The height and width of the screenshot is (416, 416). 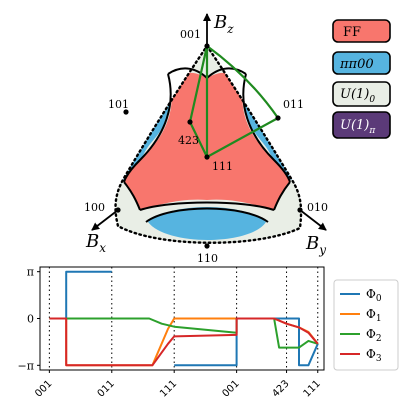 What do you see at coordinates (26, 365) in the screenshot?
I see `chart-y-tick-label: −π` at bounding box center [26, 365].